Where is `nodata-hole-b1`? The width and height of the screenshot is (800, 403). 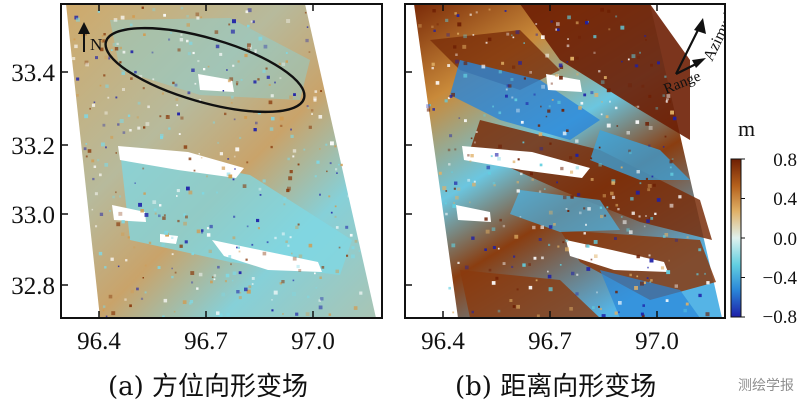
nodata-hole-b1 is located at coordinates (526, 162).